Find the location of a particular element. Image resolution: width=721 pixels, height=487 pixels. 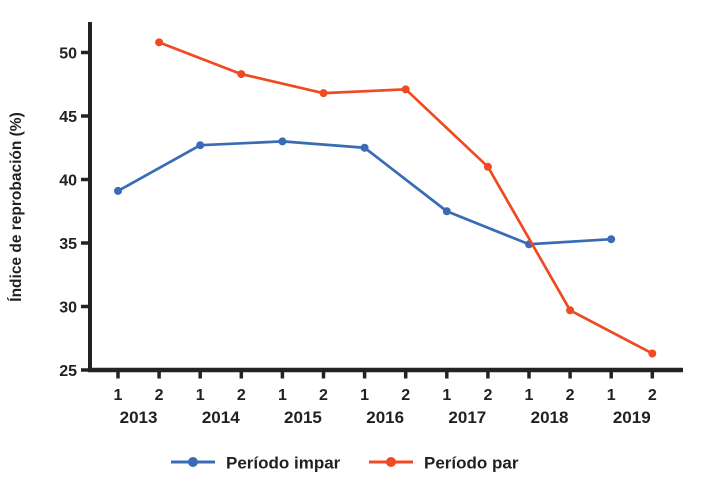

year-label: 2017 is located at coordinates (467, 417).